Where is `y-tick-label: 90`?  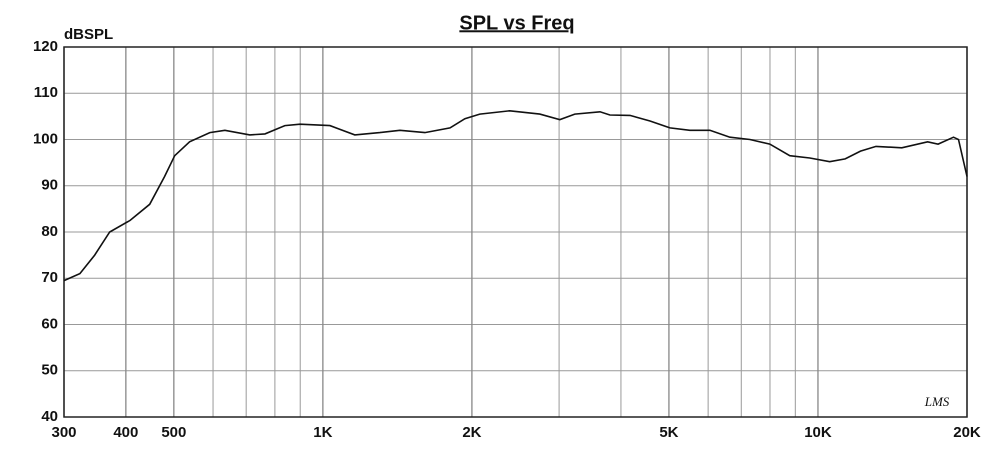
y-tick-label: 90 is located at coordinates (49, 185).